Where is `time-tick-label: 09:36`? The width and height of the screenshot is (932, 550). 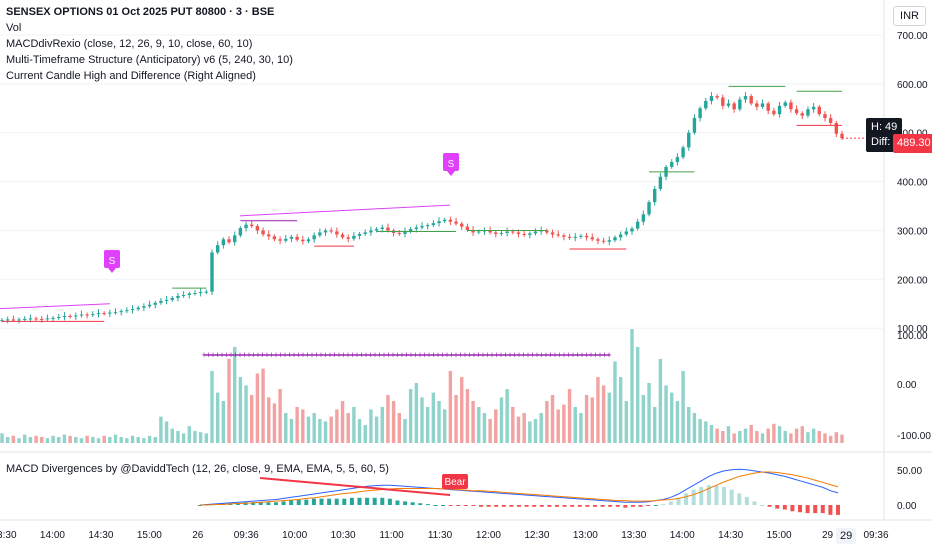
time-tick-label: 09:36 is located at coordinates (875, 535).